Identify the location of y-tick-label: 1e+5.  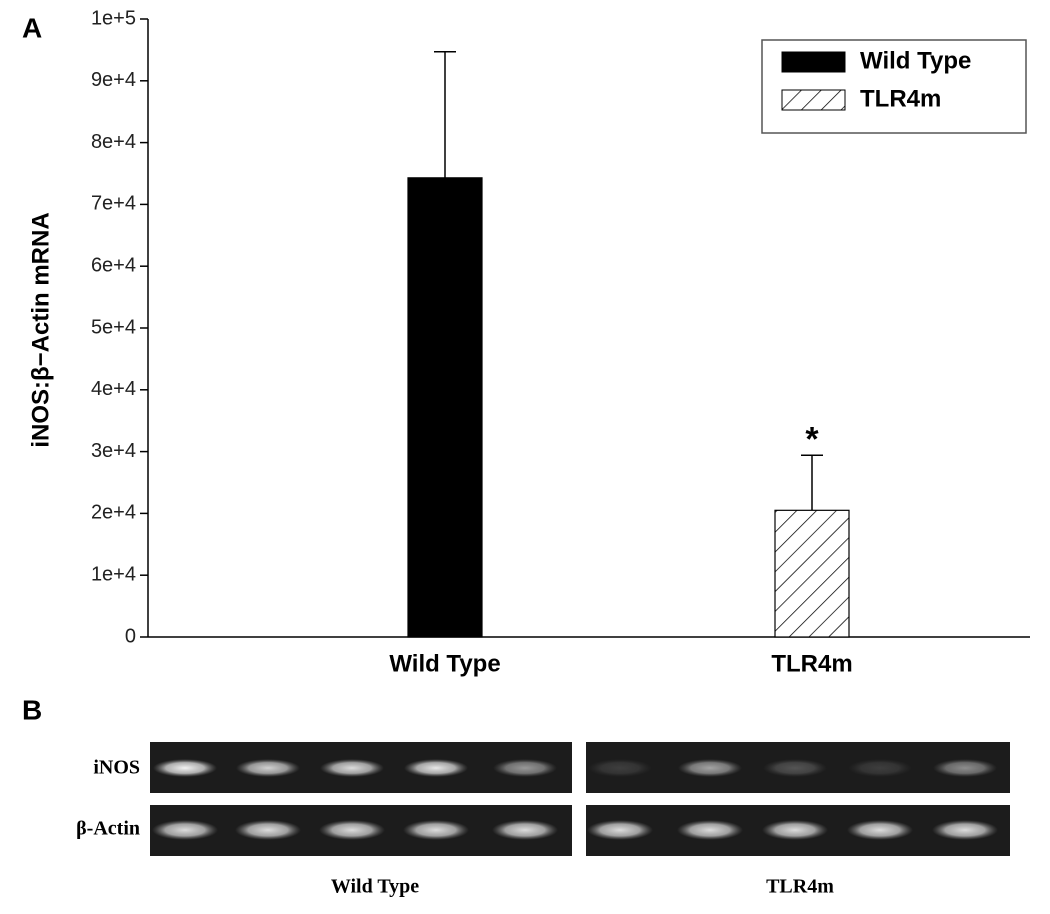
(113, 18).